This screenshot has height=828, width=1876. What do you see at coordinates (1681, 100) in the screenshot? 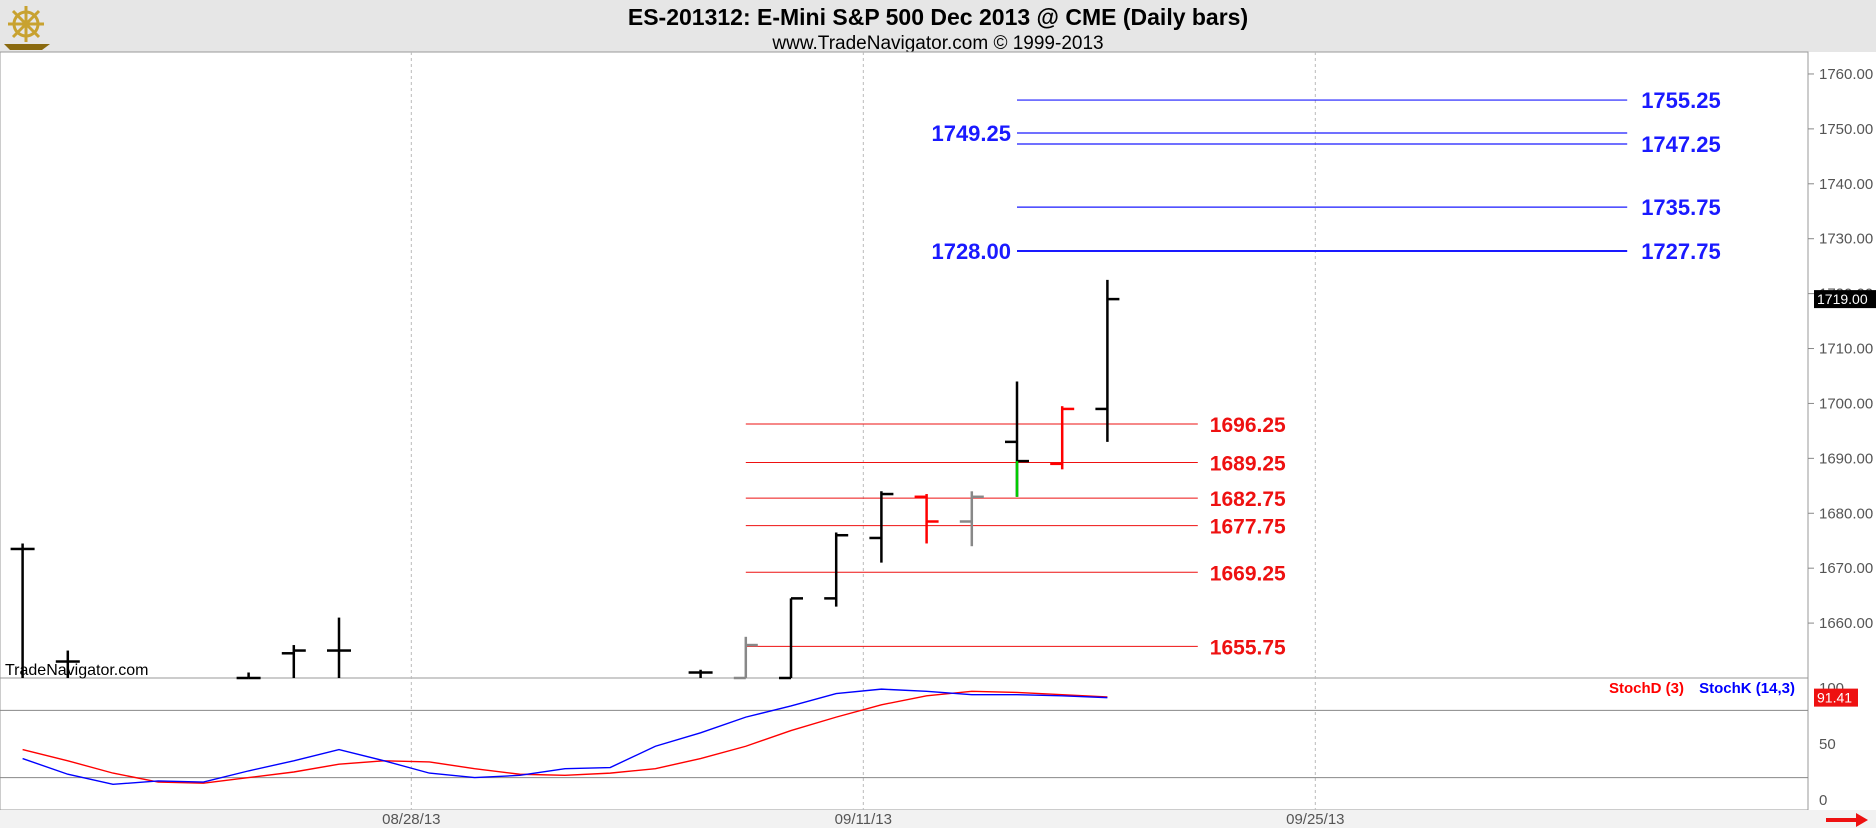
I see `blue-level-label-right-0: 1755.25` at bounding box center [1681, 100].